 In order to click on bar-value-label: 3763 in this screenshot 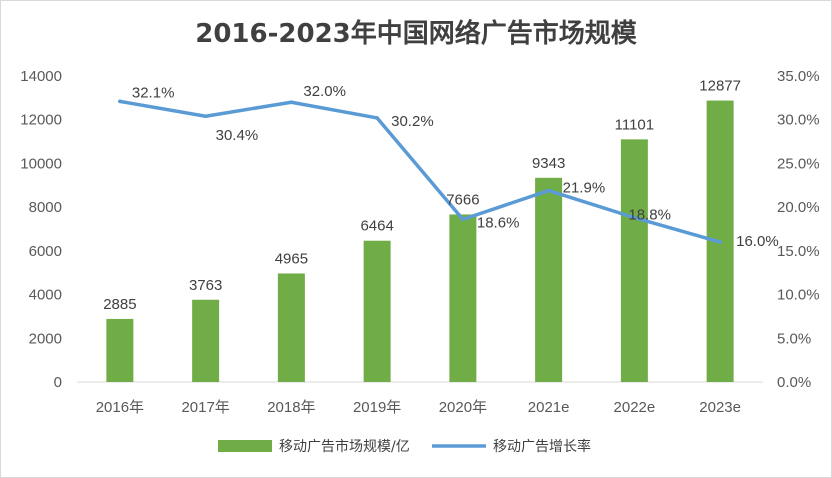, I will do `click(205, 285)`.